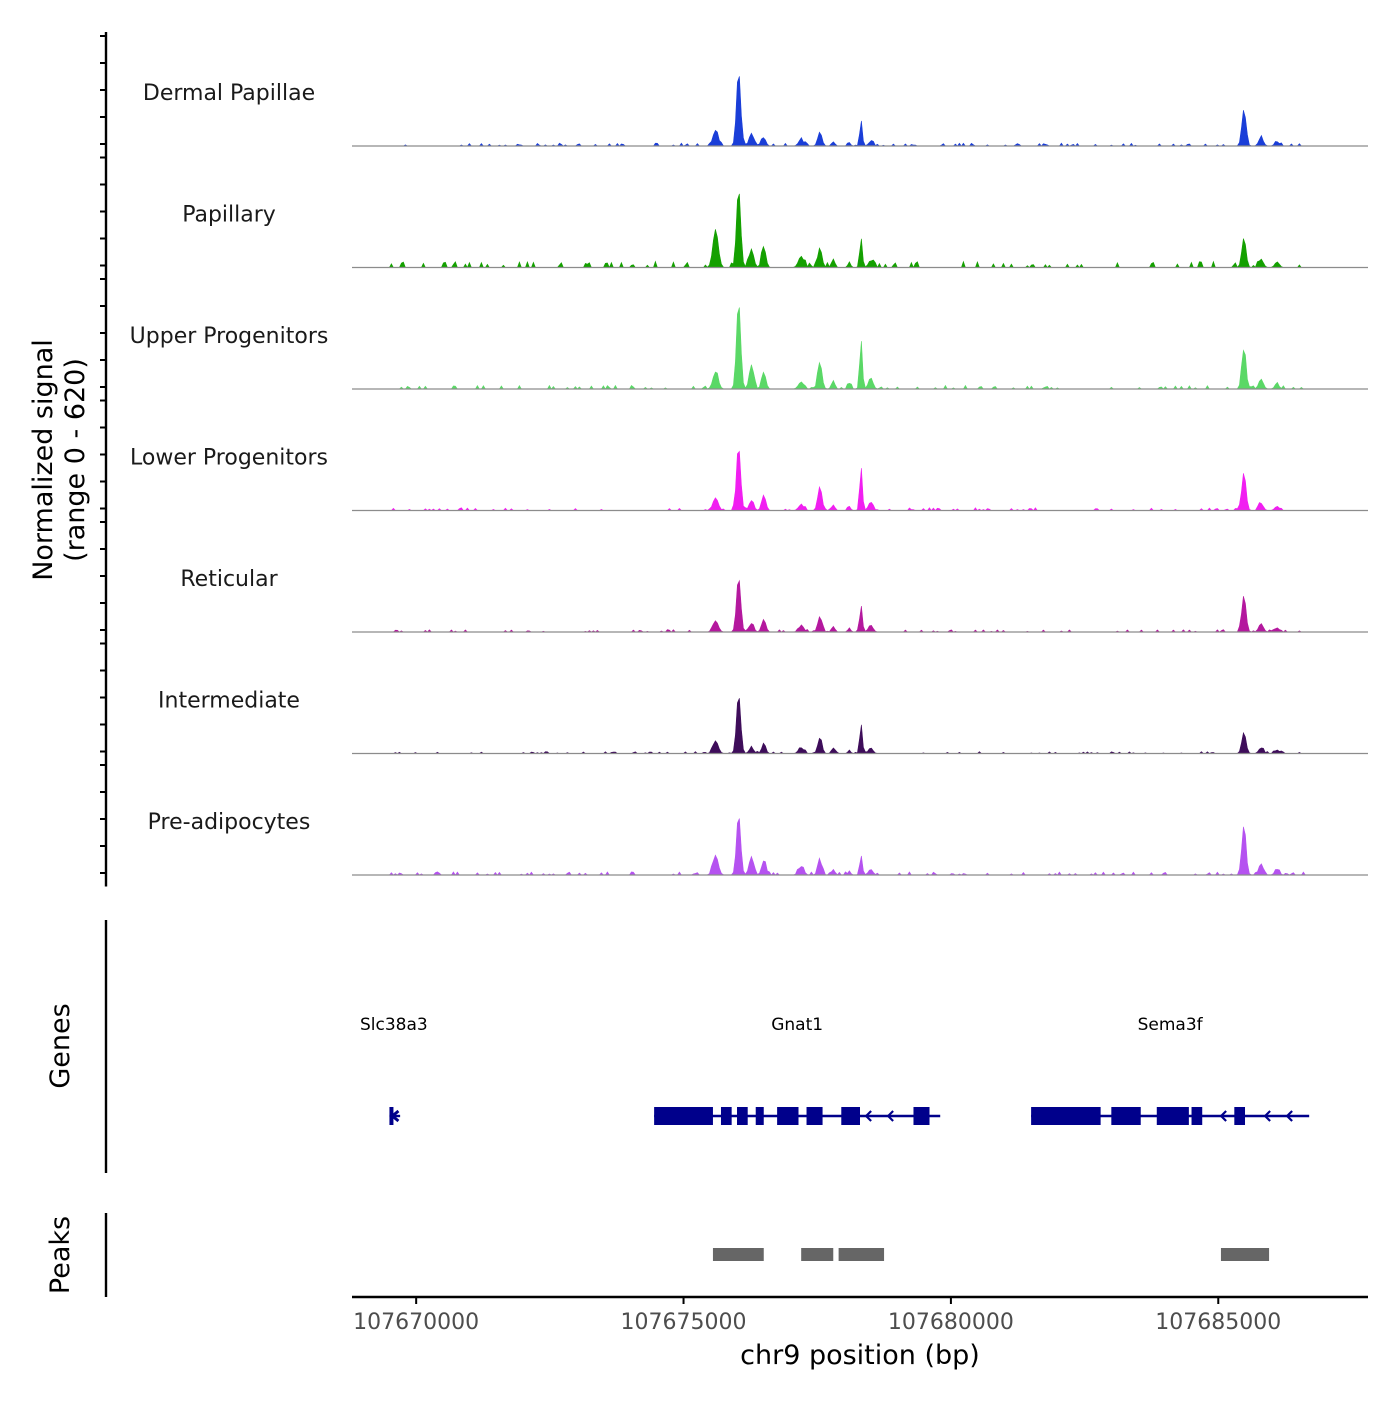 Image resolution: width=1400 pixels, height=1404 pixels. I want to click on track-label: Reticular, so click(229, 579).